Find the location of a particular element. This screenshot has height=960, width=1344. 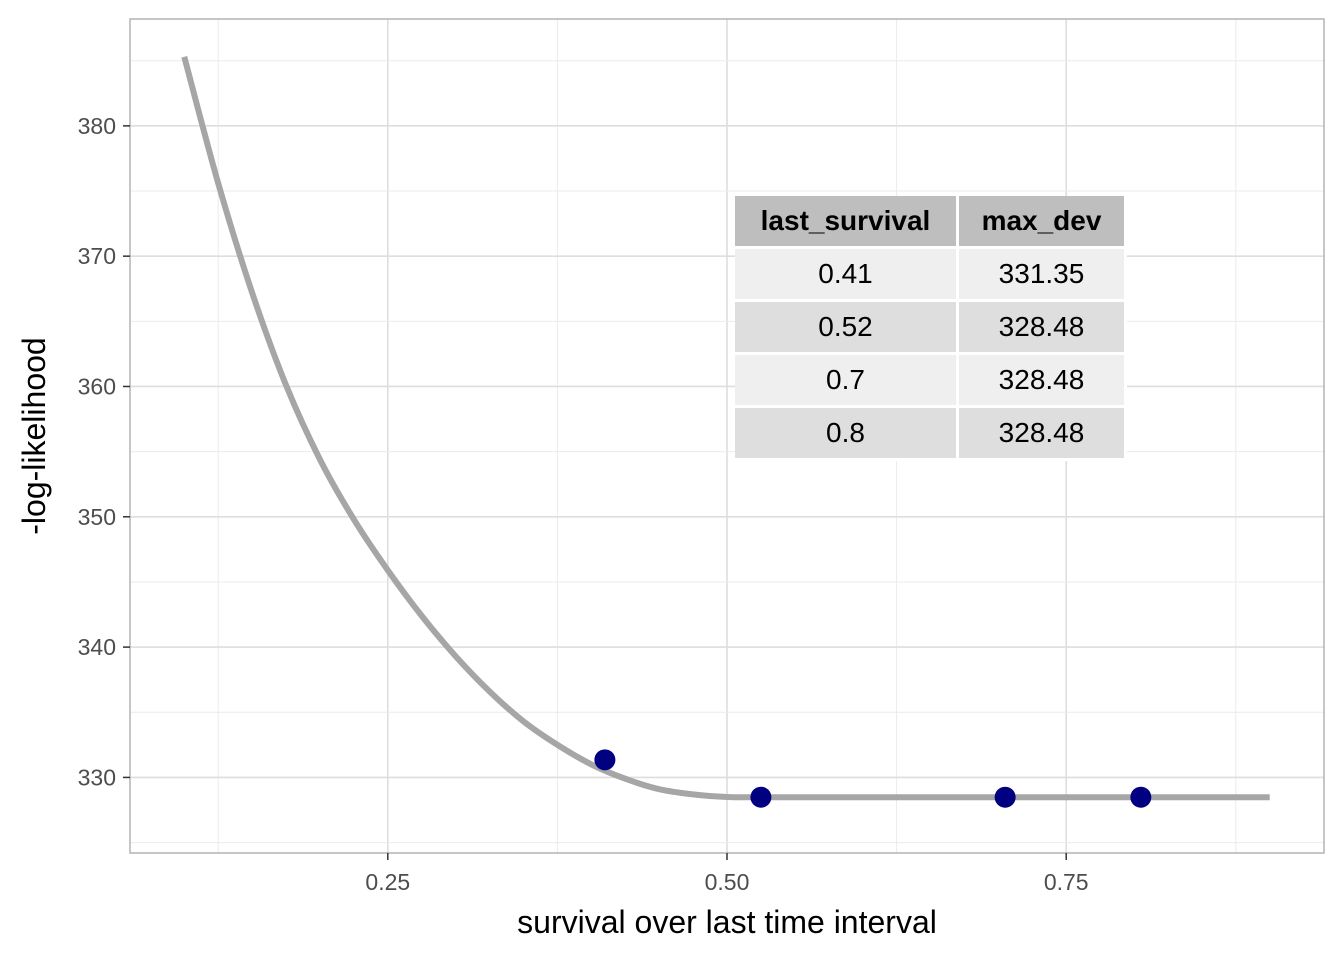

table-row: 0.8 328.48 is located at coordinates (931, 434).